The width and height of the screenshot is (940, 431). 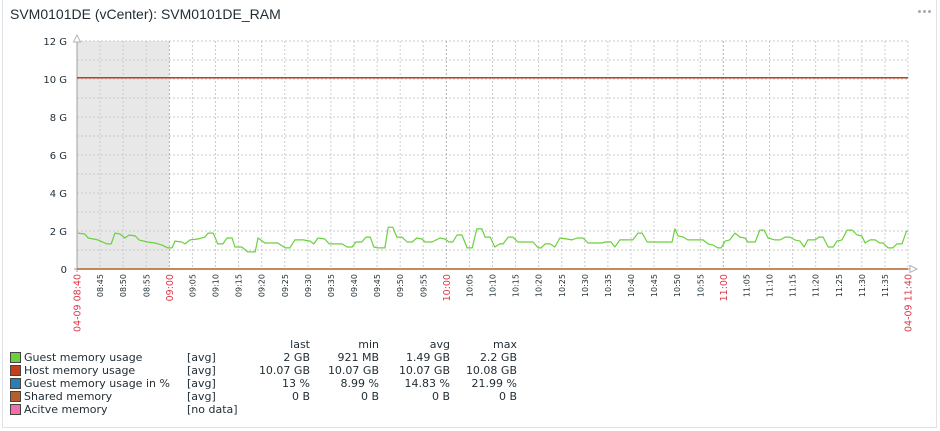 I want to click on svg-text: 04-09 11:40, so click(x=909, y=303).